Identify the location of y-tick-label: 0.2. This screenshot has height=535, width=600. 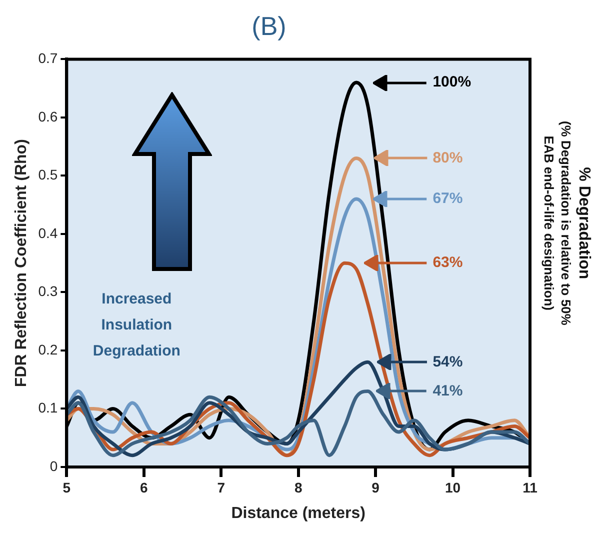
(48, 349).